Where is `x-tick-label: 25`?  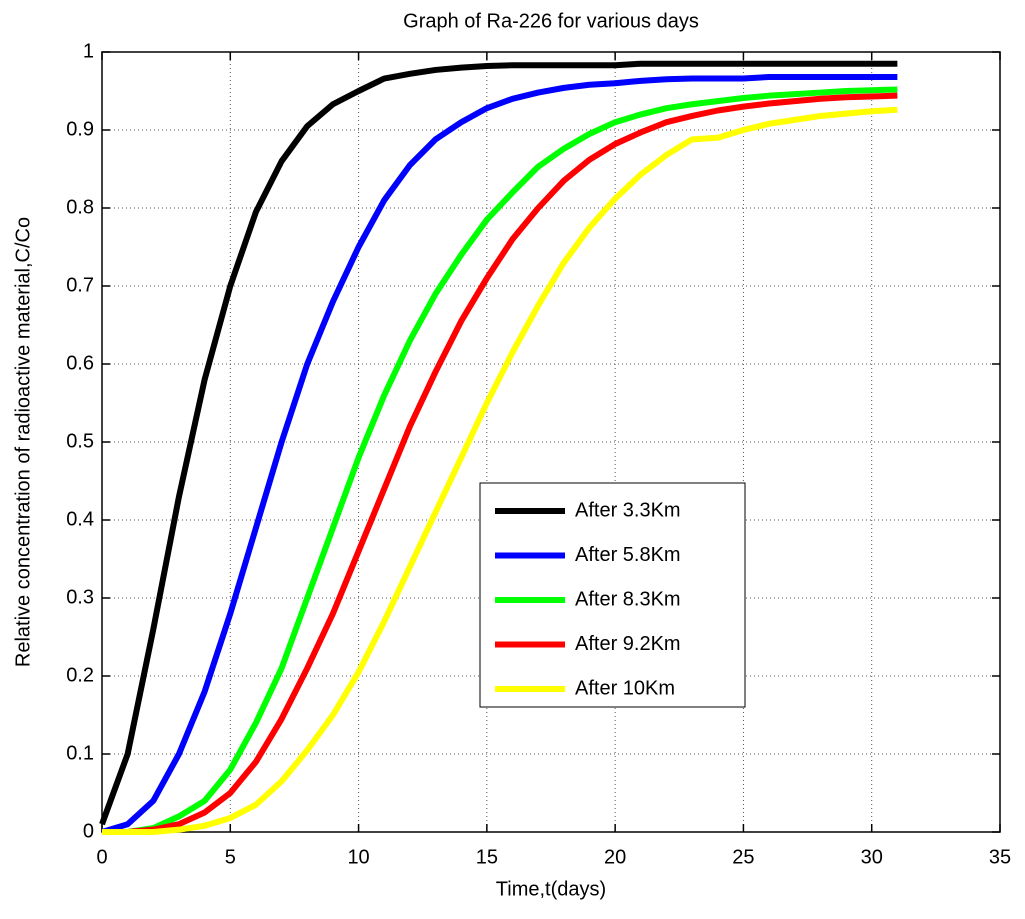 x-tick-label: 25 is located at coordinates (743, 857).